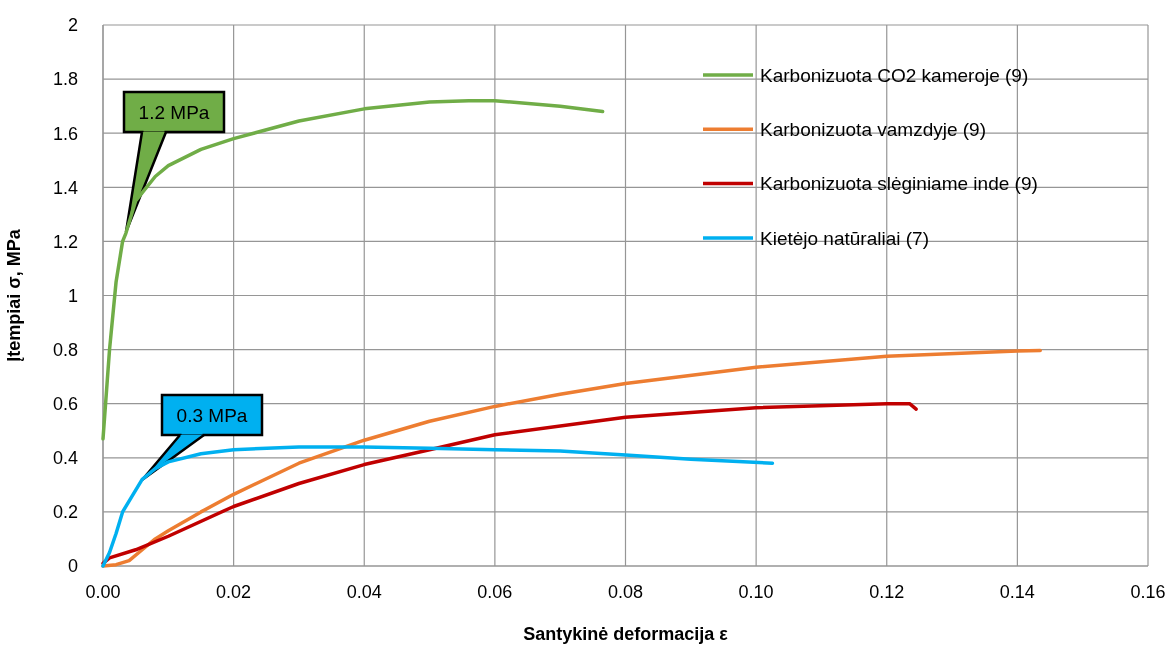 The height and width of the screenshot is (652, 1173). I want to click on legend-label: Kietėjo natūraliai (7), so click(844, 238).